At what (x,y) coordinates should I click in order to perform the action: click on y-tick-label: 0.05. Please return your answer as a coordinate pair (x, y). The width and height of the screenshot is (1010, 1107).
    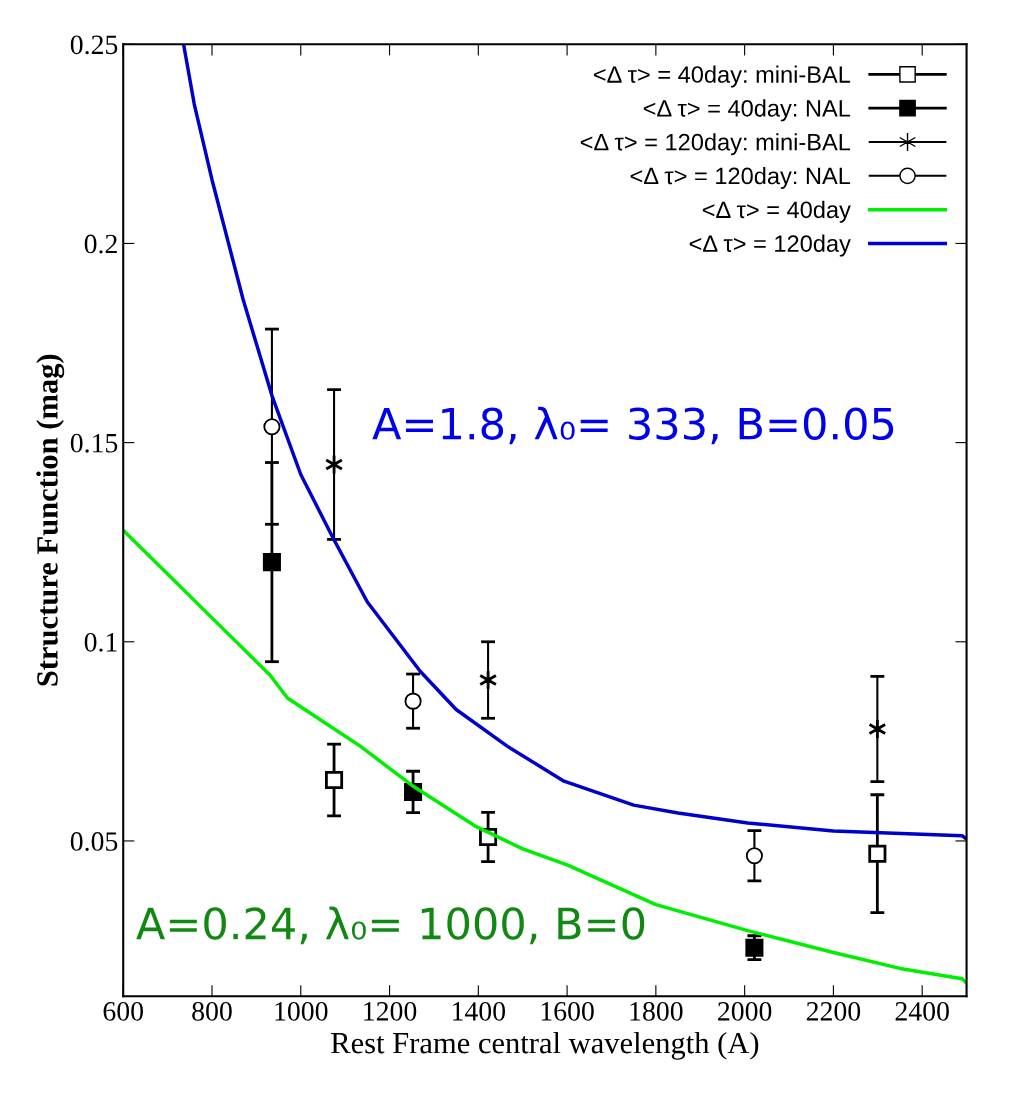
    Looking at the image, I should click on (94, 841).